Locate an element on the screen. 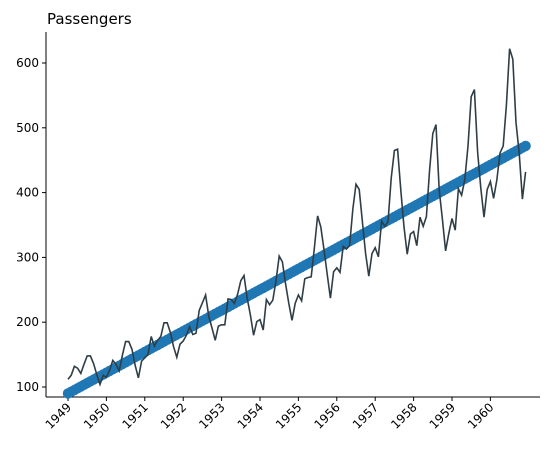 This screenshot has height=456, width=552. y-axis-ticks: 100 200 300 400 500 600 is located at coordinates (31, 225).